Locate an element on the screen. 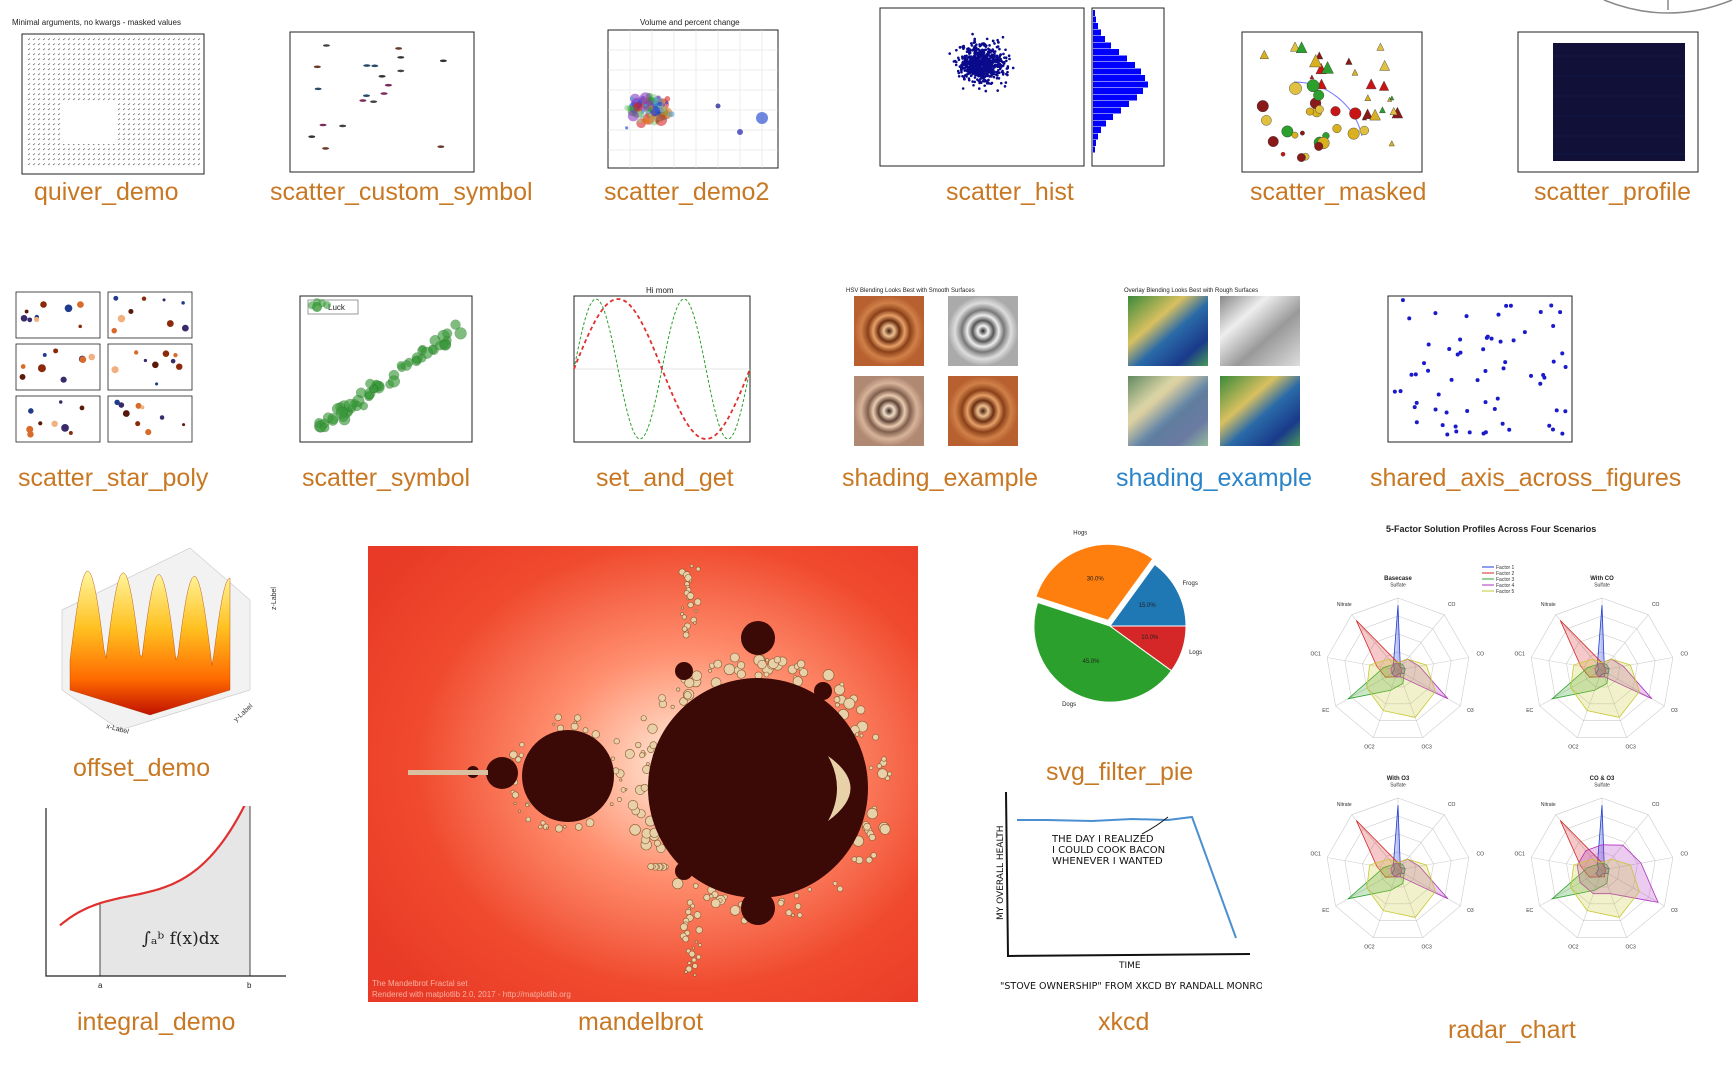 The image size is (1736, 1080). thumb-scatter-hist is located at coordinates (1023, 90).